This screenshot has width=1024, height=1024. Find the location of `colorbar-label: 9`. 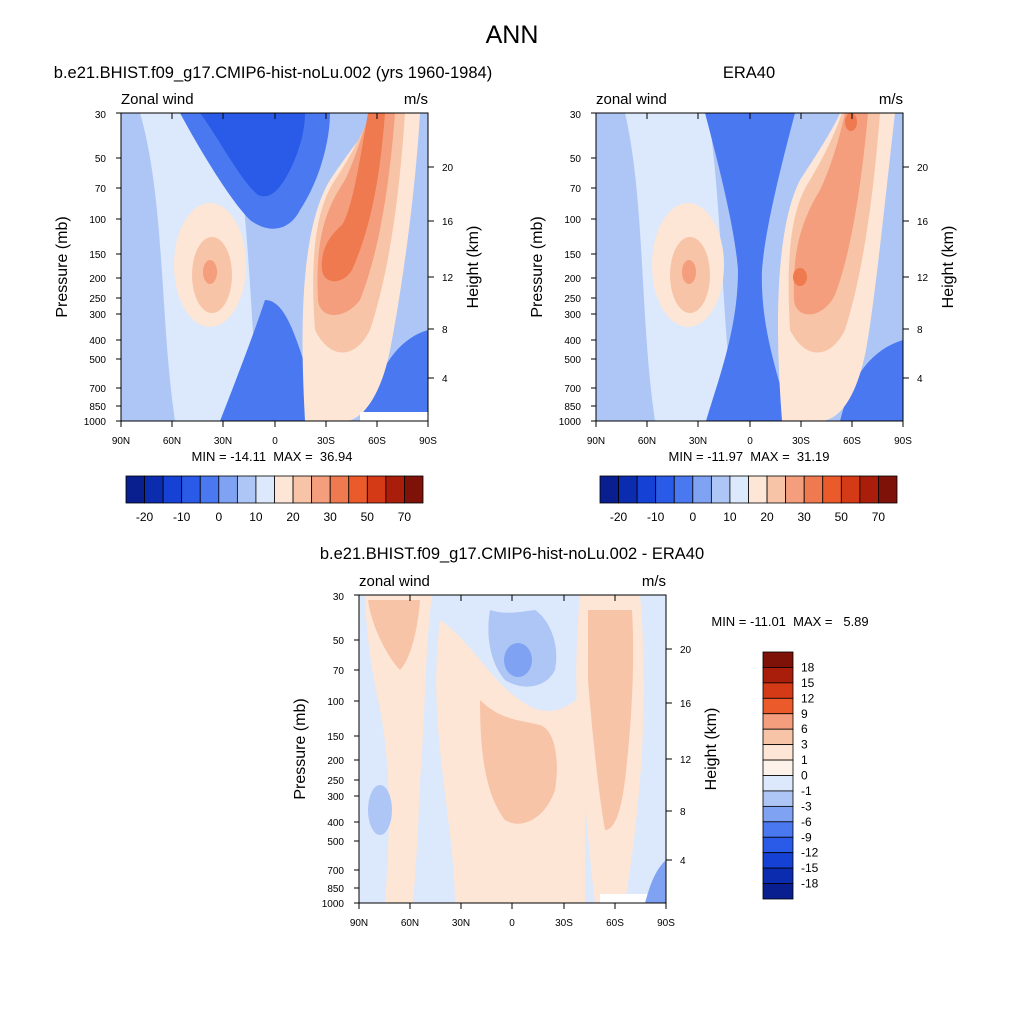

colorbar-label: 9 is located at coordinates (804, 714).